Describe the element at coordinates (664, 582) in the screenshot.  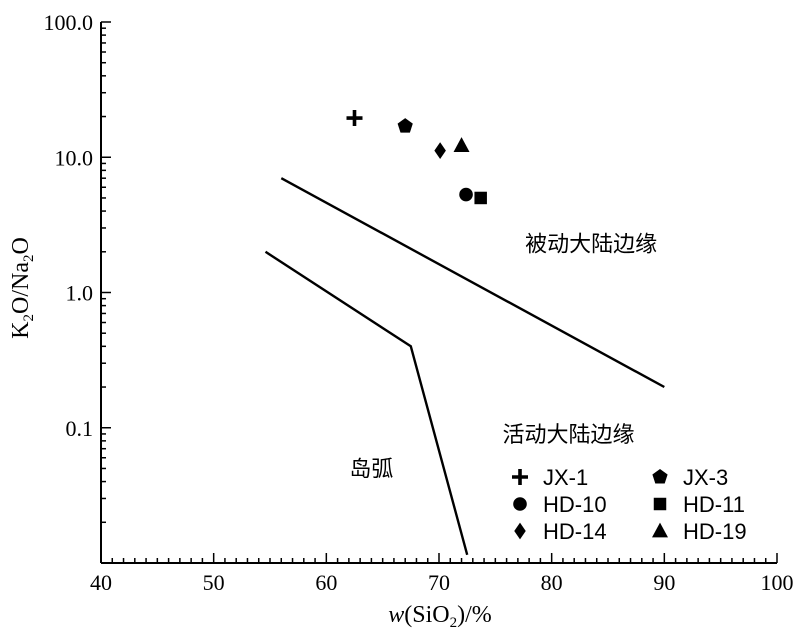
I see `x-tick-label: 90` at that location.